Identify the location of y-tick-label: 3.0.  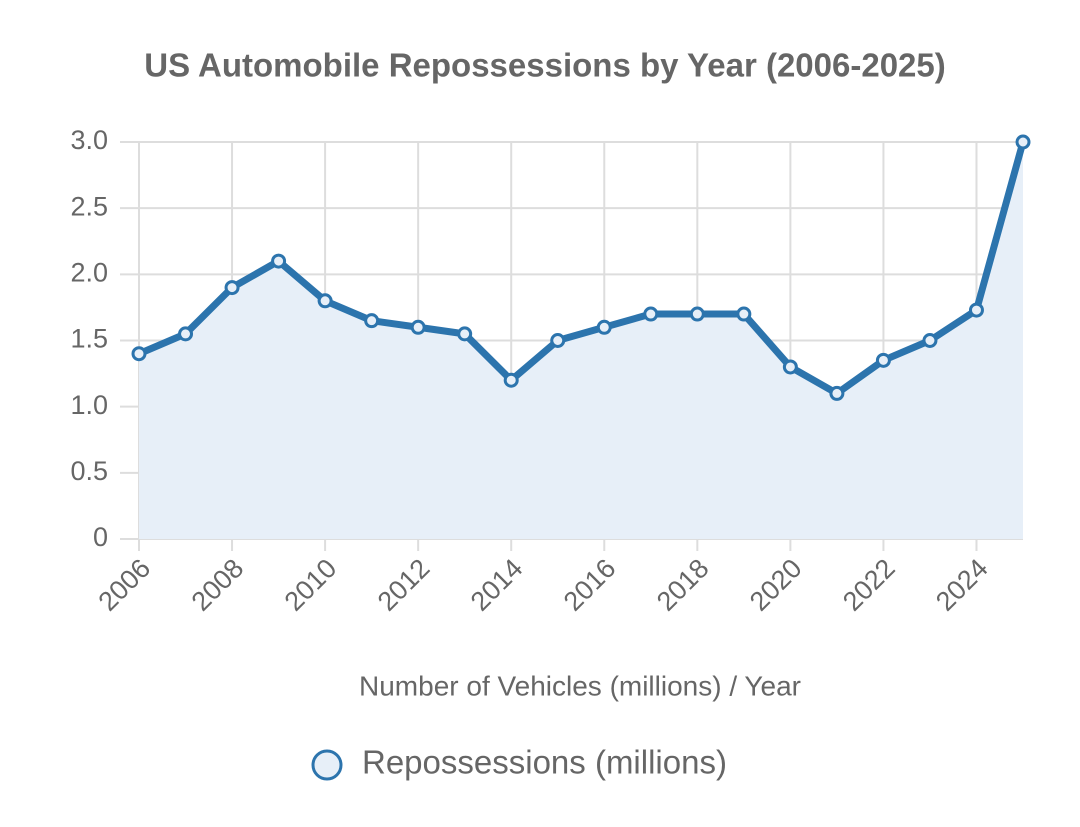
(89, 140).